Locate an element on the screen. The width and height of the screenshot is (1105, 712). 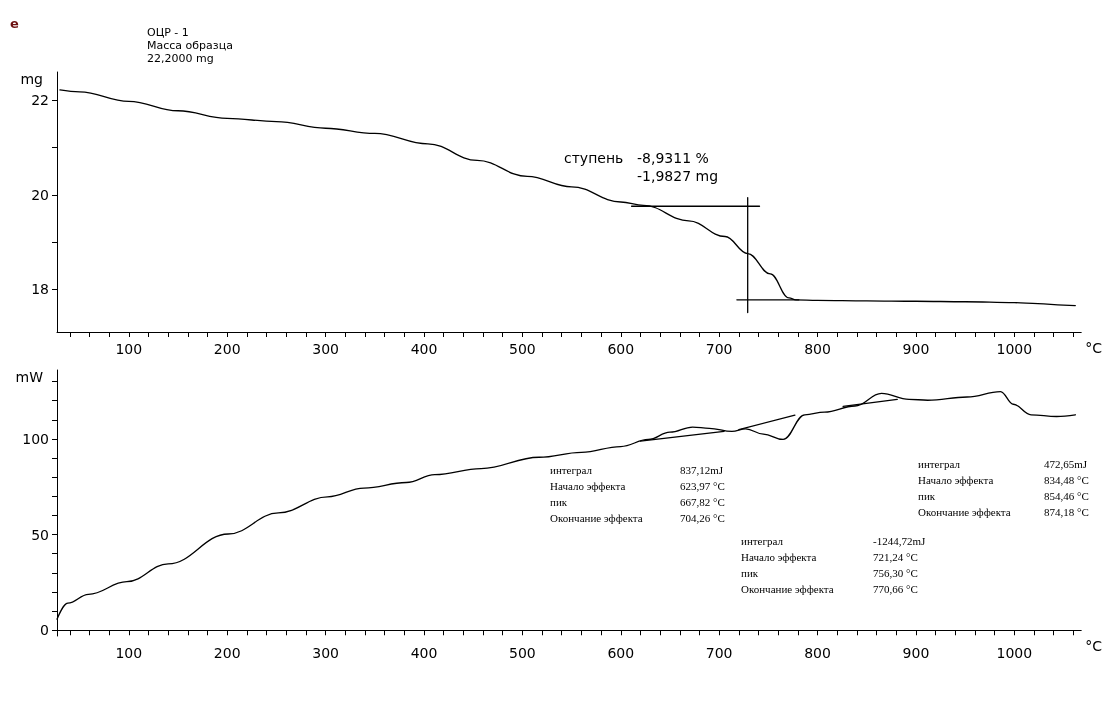
annotation: 756,30 °C is located at coordinates (895, 572).